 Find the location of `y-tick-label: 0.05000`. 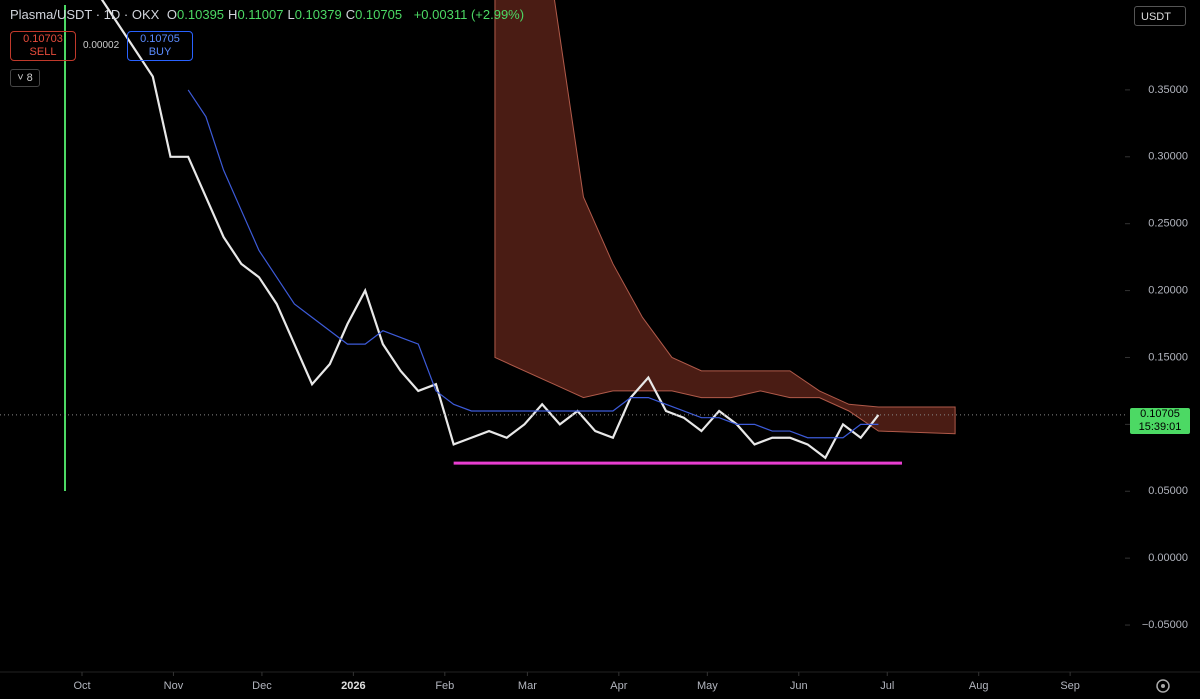

y-tick-label: 0.05000 is located at coordinates (1168, 491).